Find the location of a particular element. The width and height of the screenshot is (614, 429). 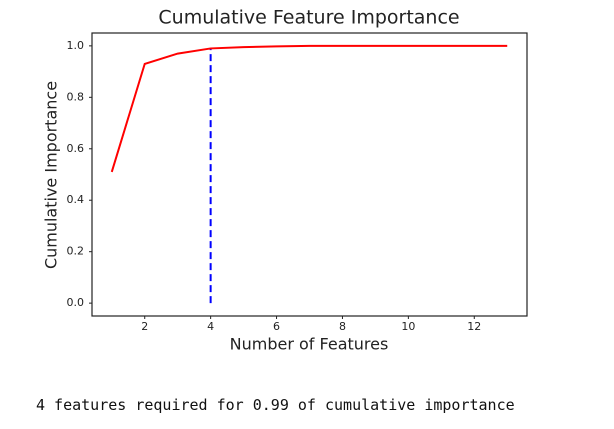

x-tick-label: 8 is located at coordinates (342, 326).